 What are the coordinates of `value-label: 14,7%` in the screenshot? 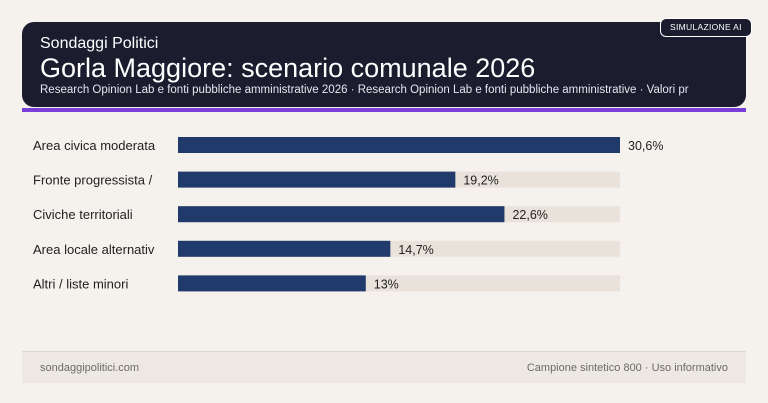 It's located at (415, 250).